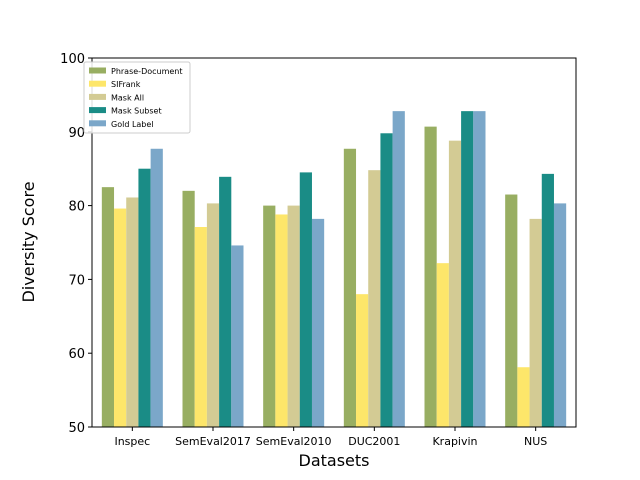 The width and height of the screenshot is (640, 480). What do you see at coordinates (97, 83) in the screenshot?
I see `legend-swatch-sifrank` at bounding box center [97, 83].